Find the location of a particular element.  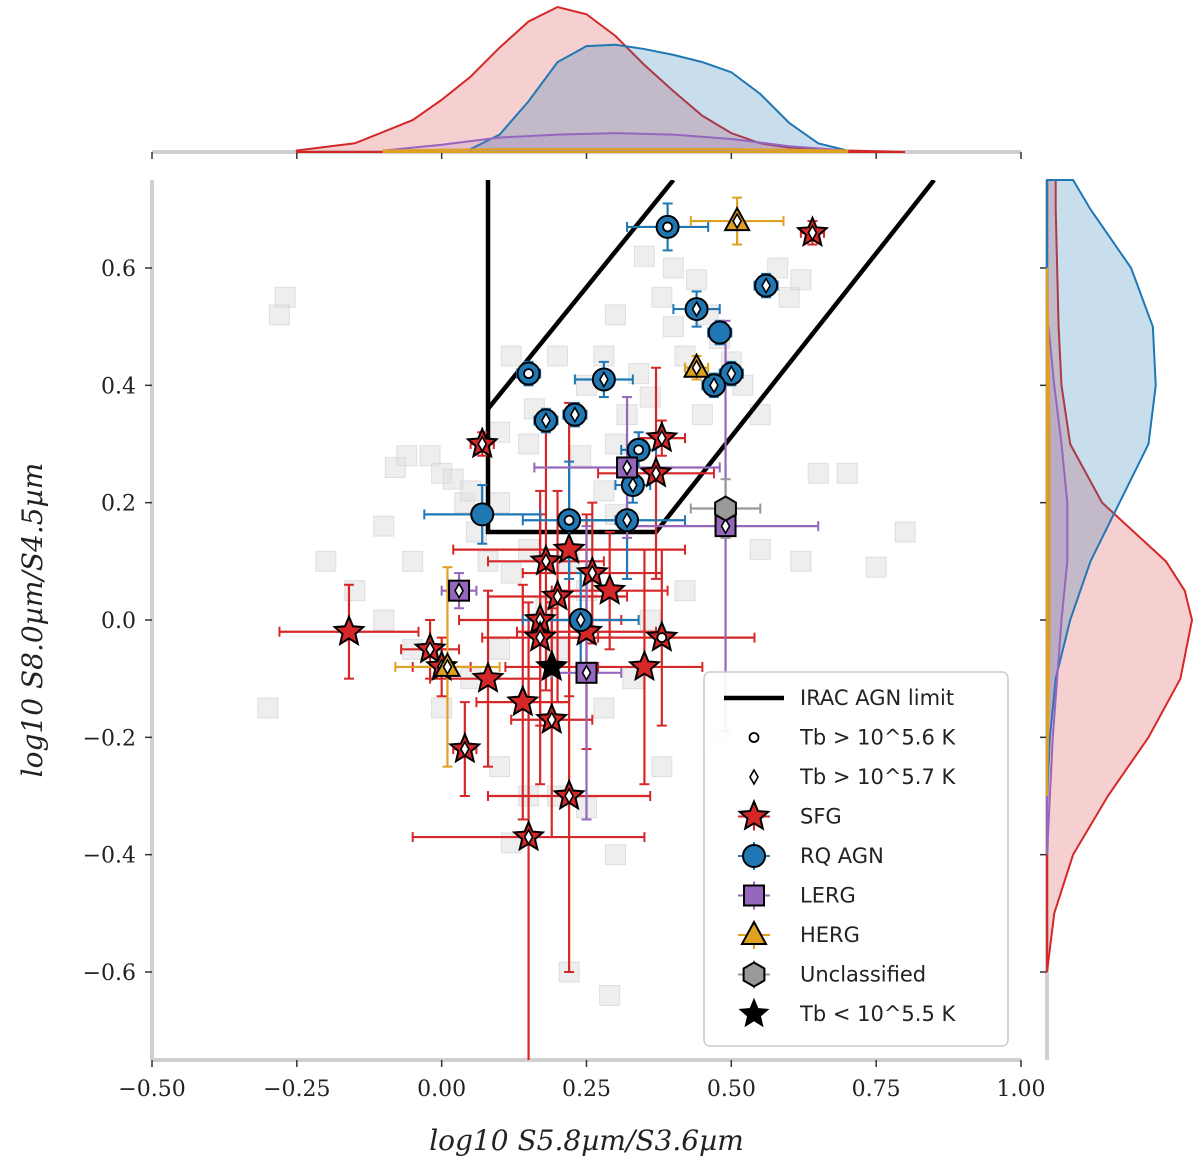

top-kde-herg is located at coordinates (615, 150).